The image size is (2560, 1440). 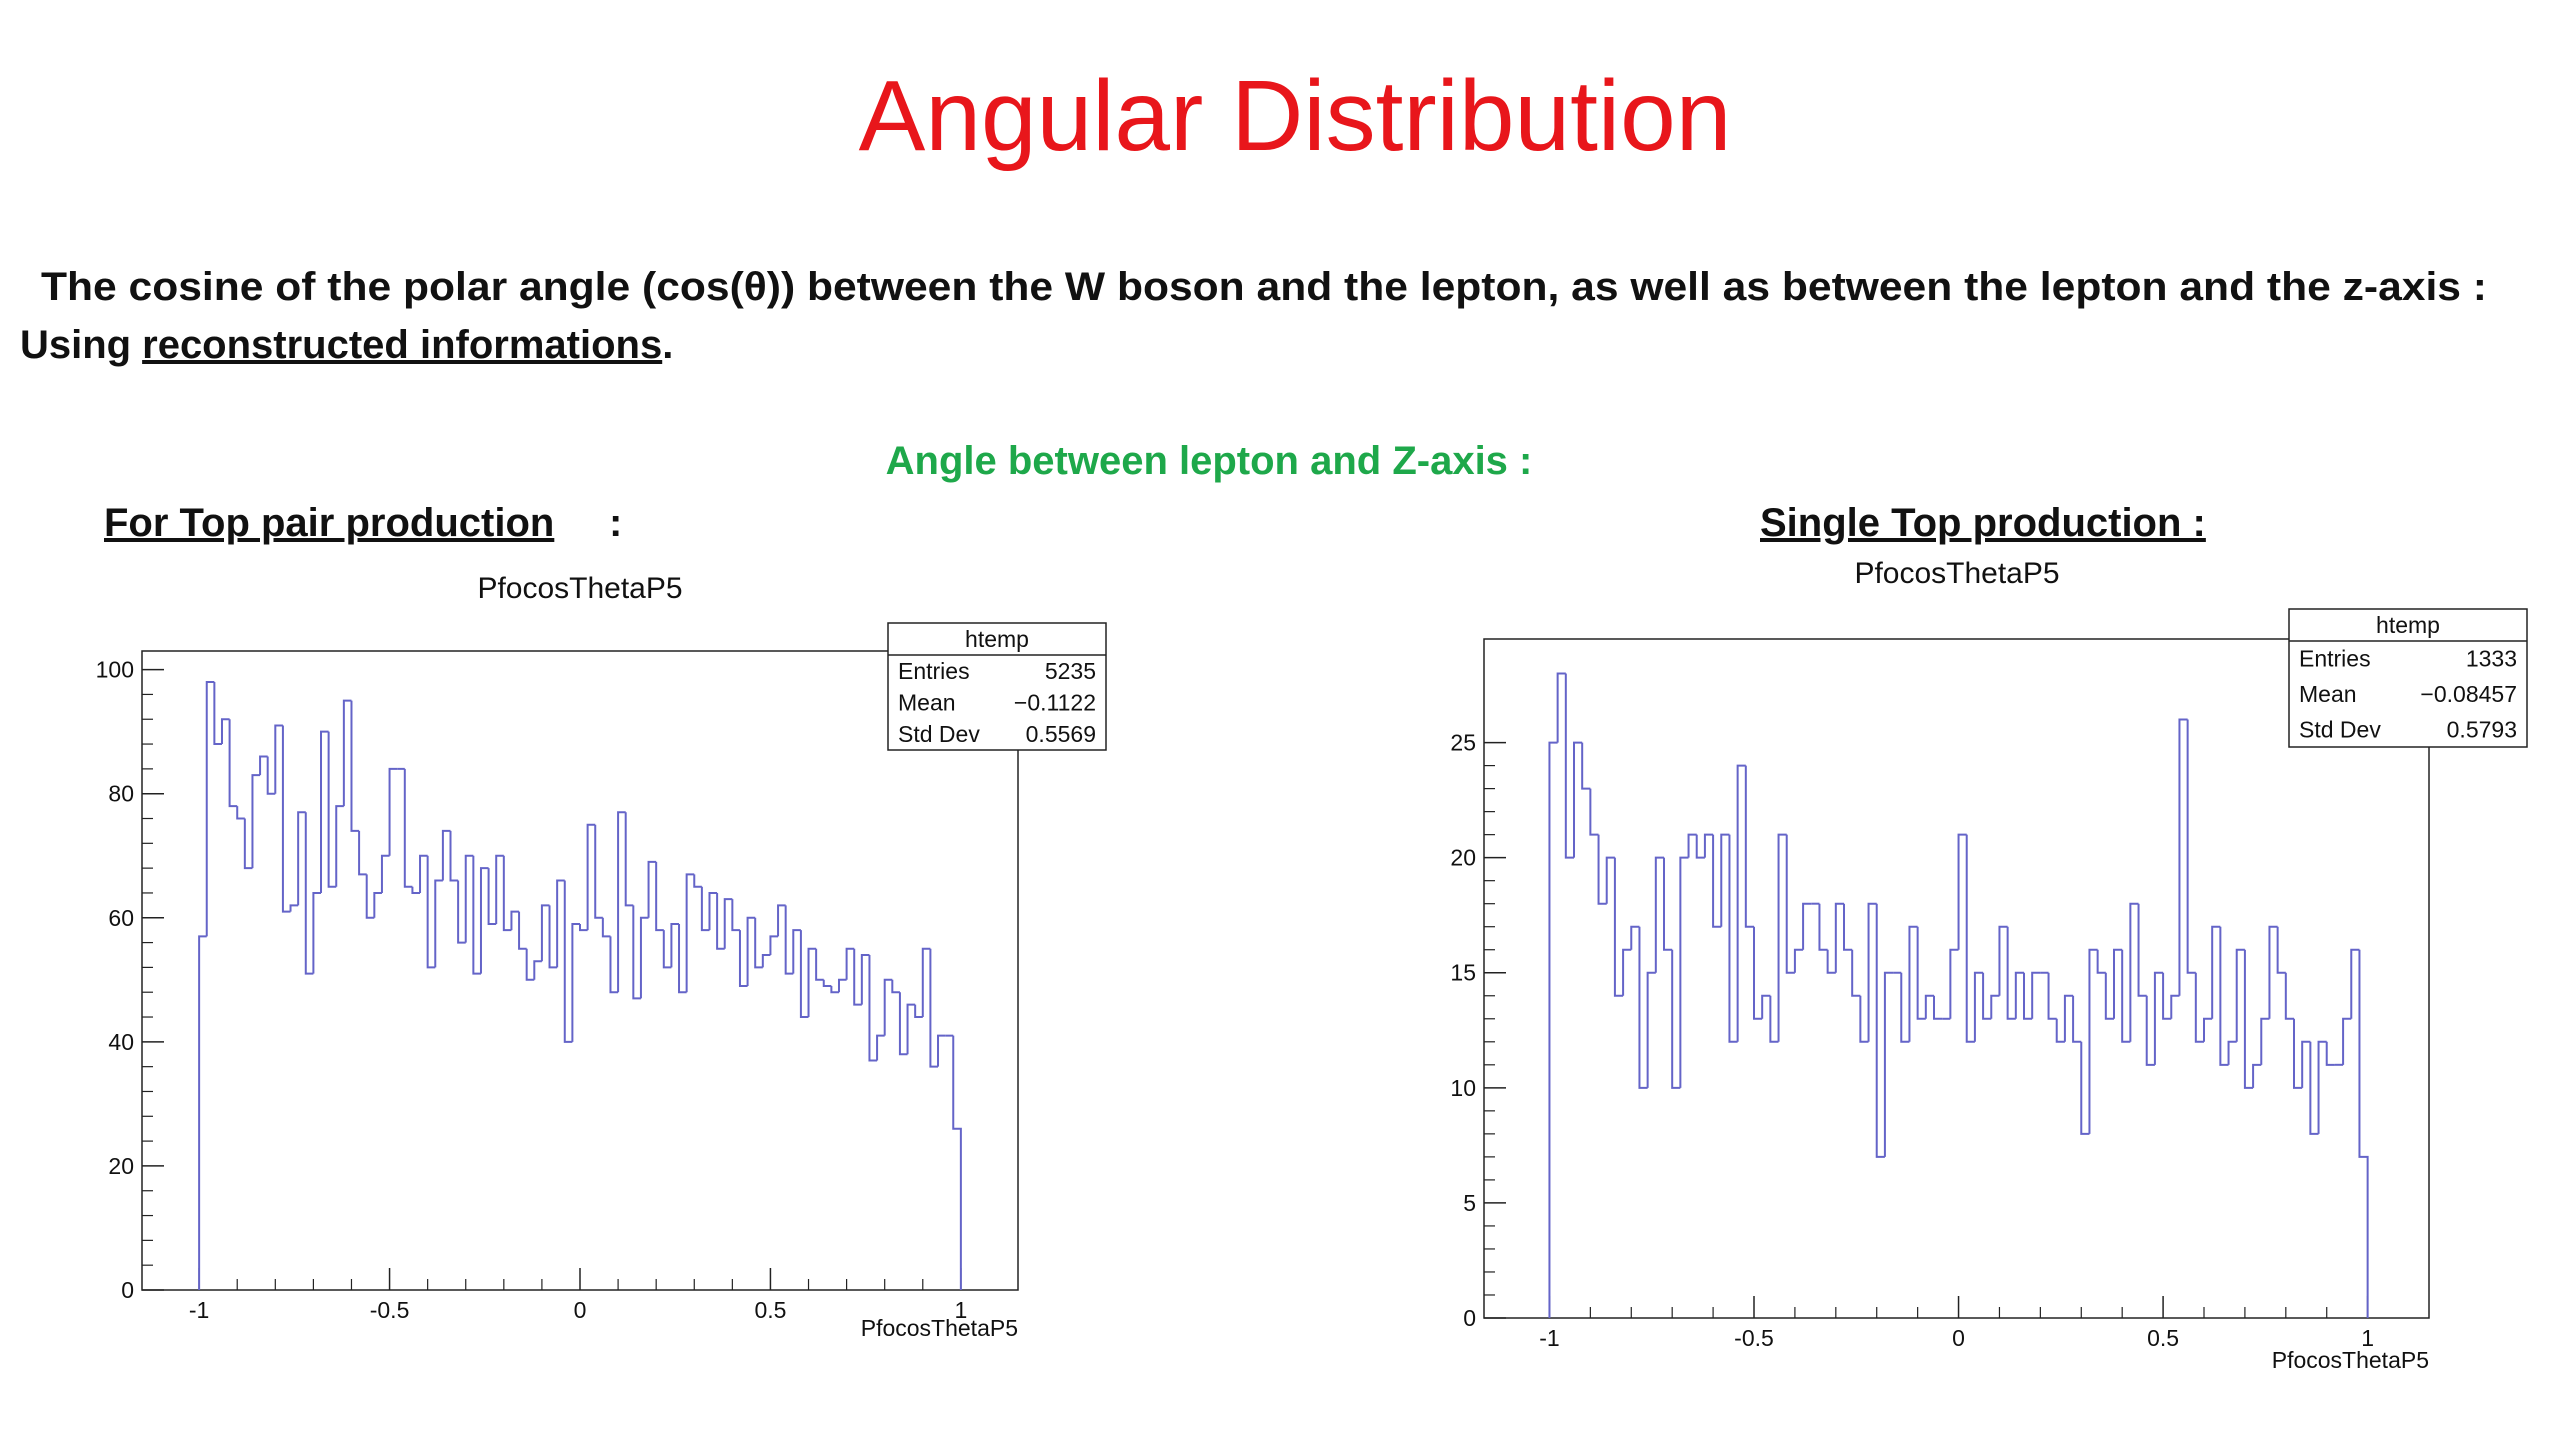 I want to click on y-tick-label: 60, so click(x=121, y=918).